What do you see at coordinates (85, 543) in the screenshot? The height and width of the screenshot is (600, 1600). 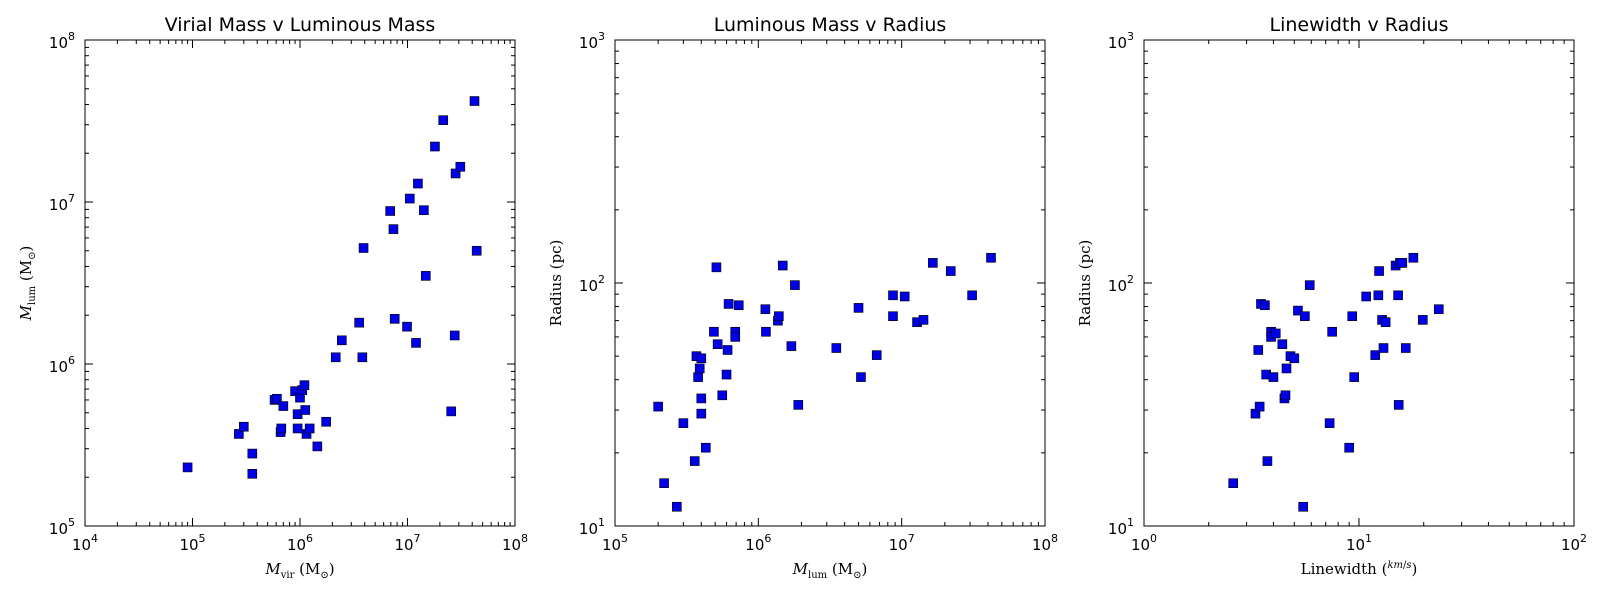 I see `x-tick-label: 10⁴` at bounding box center [85, 543].